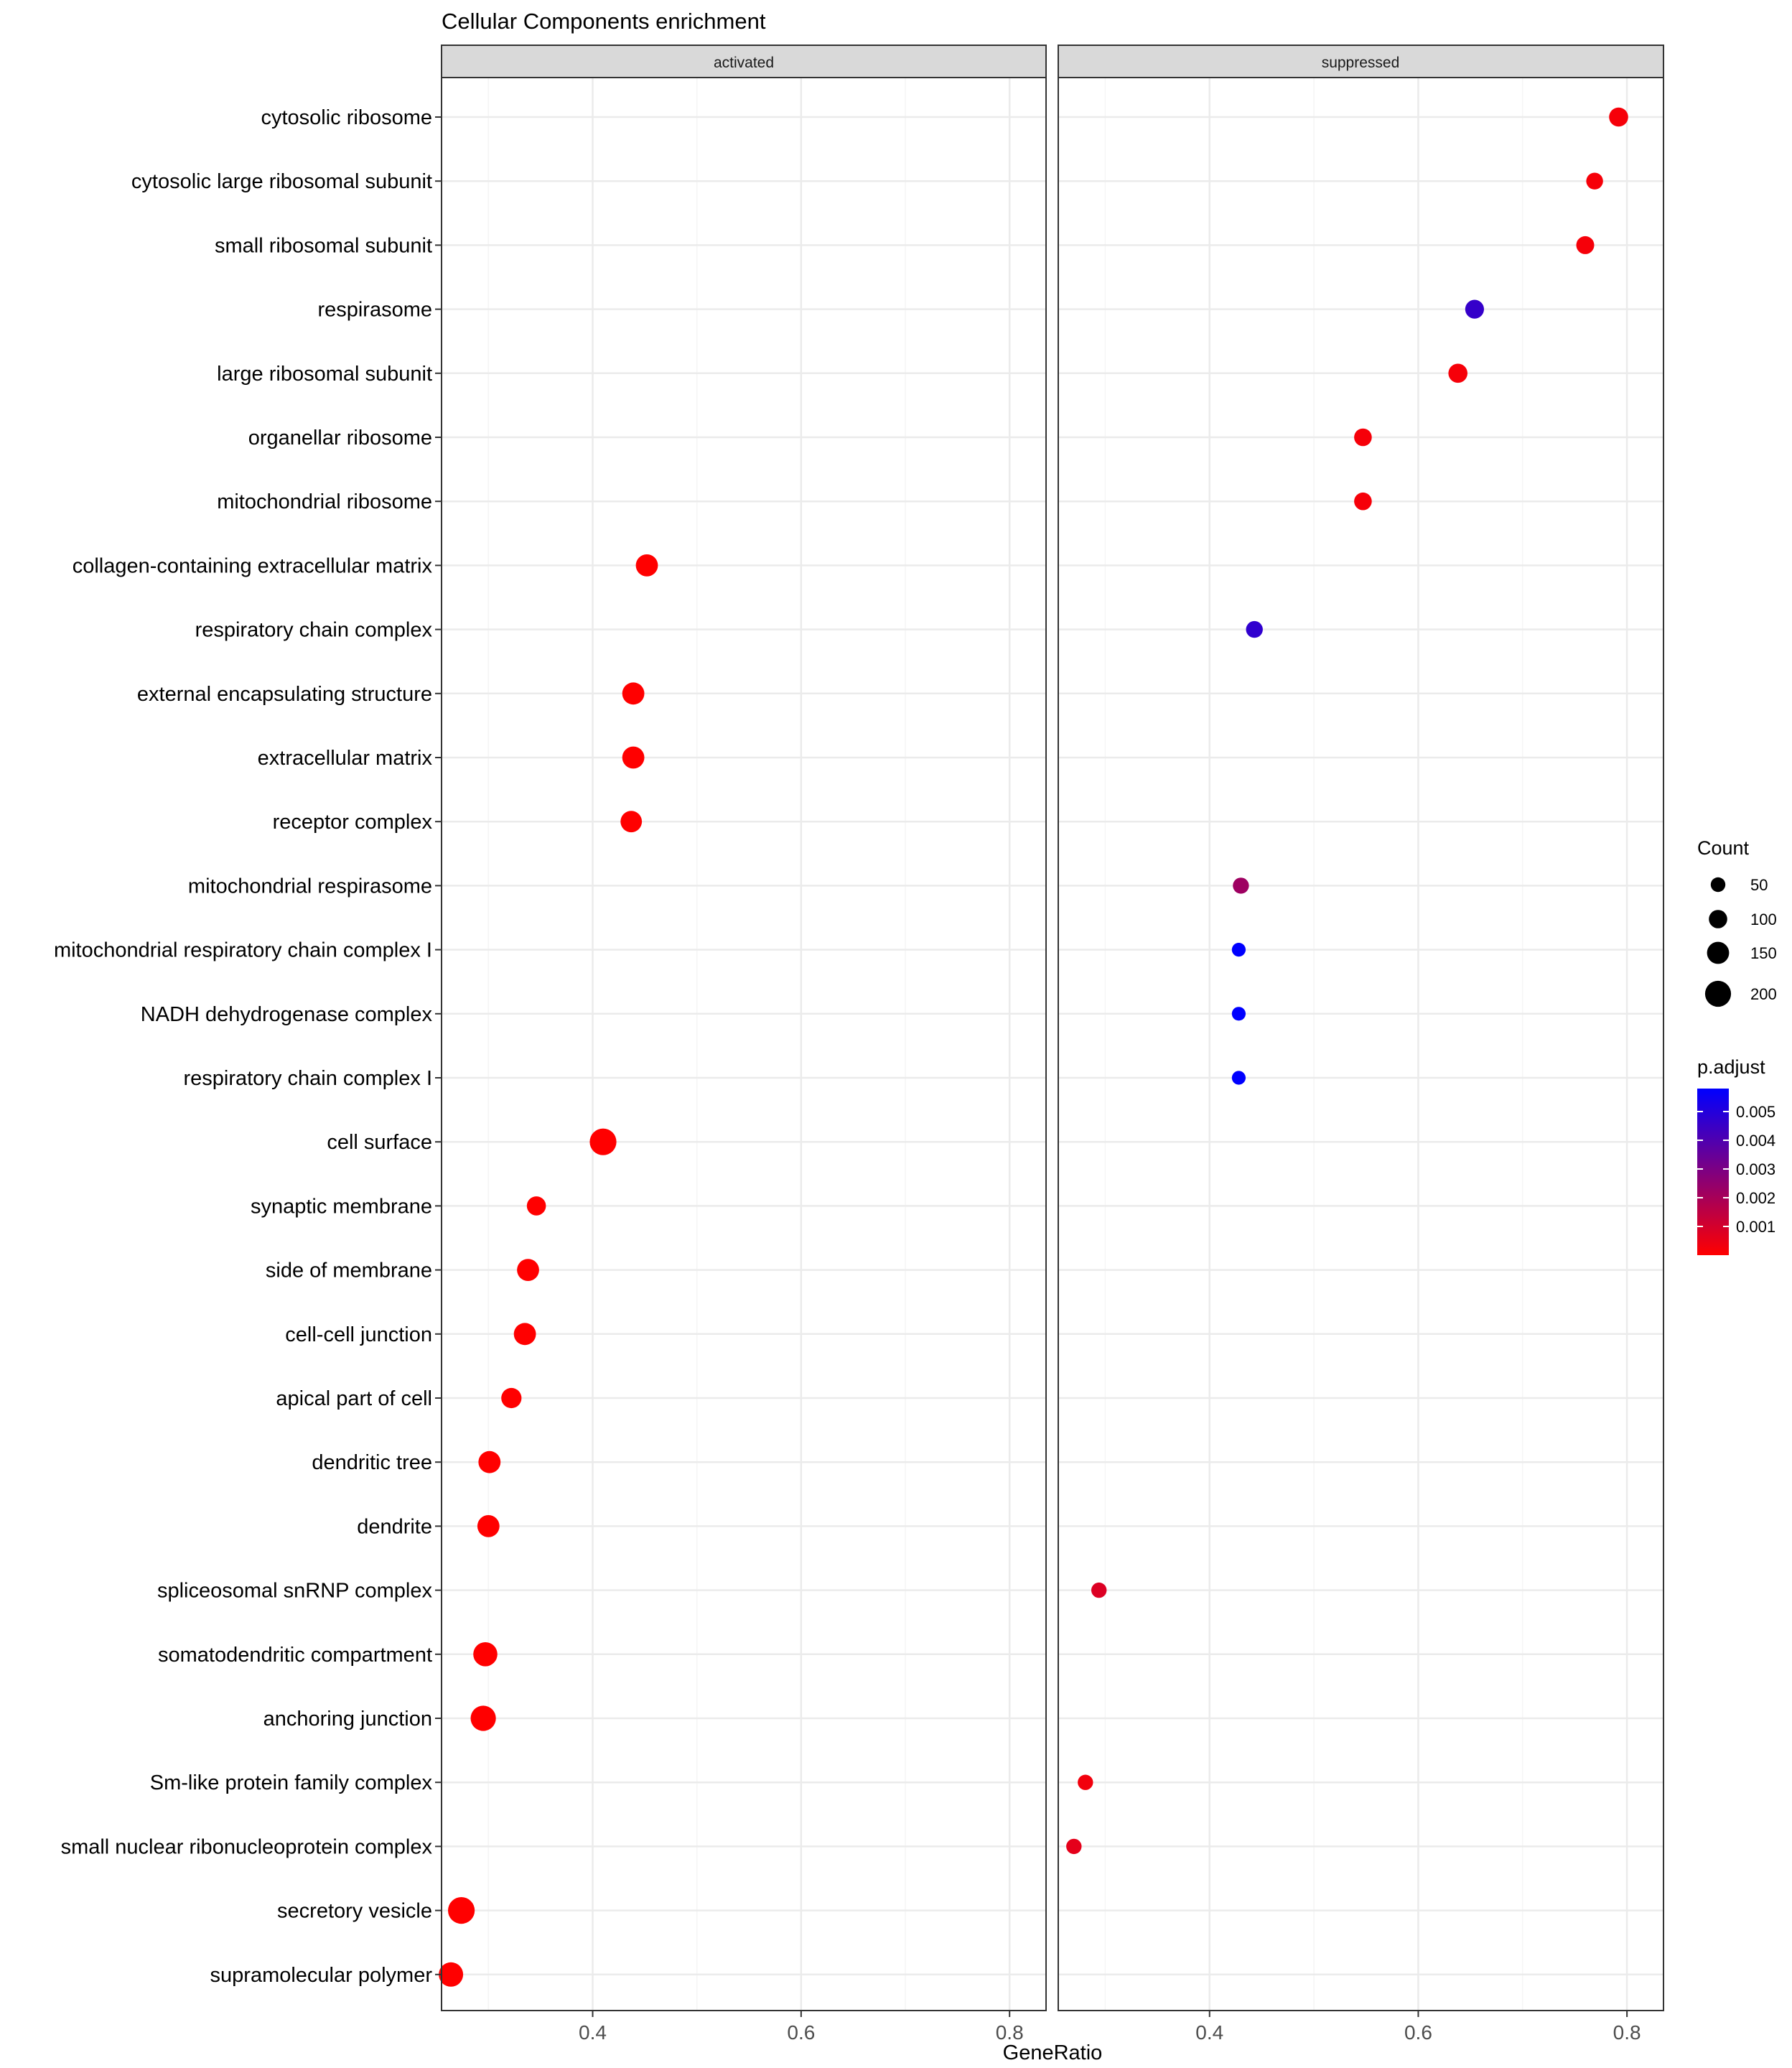  Describe the element at coordinates (379, 1142) in the screenshot. I see `y-tick-label: cell surface` at that location.